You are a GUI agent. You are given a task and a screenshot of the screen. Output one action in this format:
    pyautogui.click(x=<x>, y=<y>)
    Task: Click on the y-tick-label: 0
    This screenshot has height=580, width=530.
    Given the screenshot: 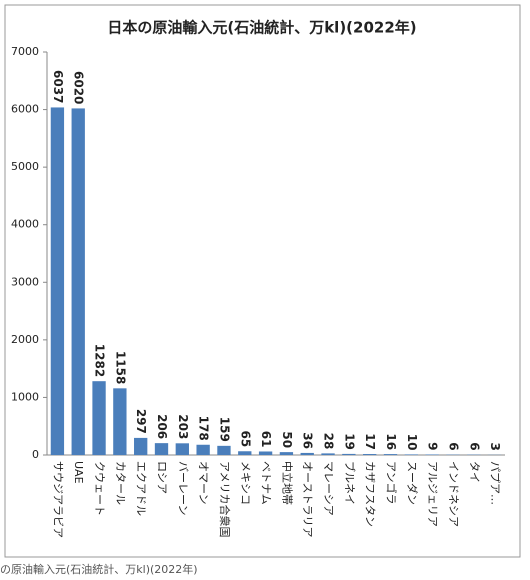 What is the action you would take?
    pyautogui.click(x=35, y=454)
    